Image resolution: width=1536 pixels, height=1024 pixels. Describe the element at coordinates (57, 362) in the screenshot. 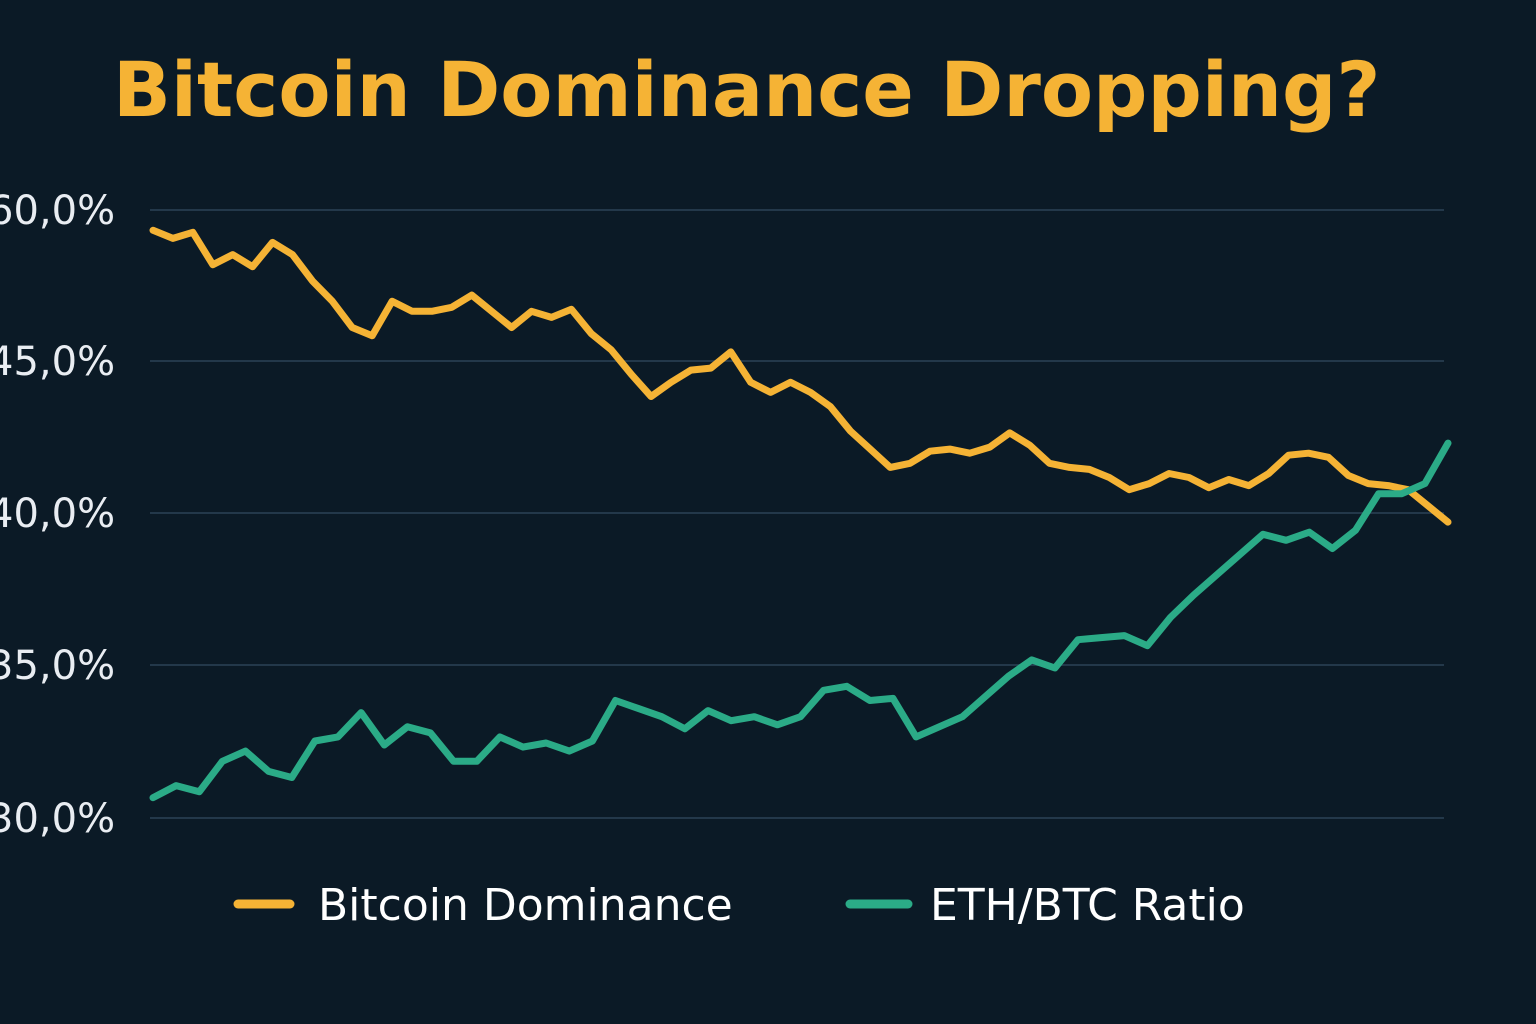

I see `y-tick-label: 45,0%` at that location.